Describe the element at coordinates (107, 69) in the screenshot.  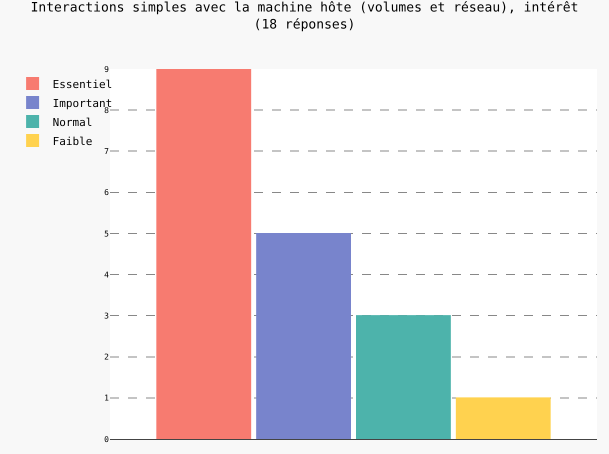
I see `y-tick-label: 9` at that location.